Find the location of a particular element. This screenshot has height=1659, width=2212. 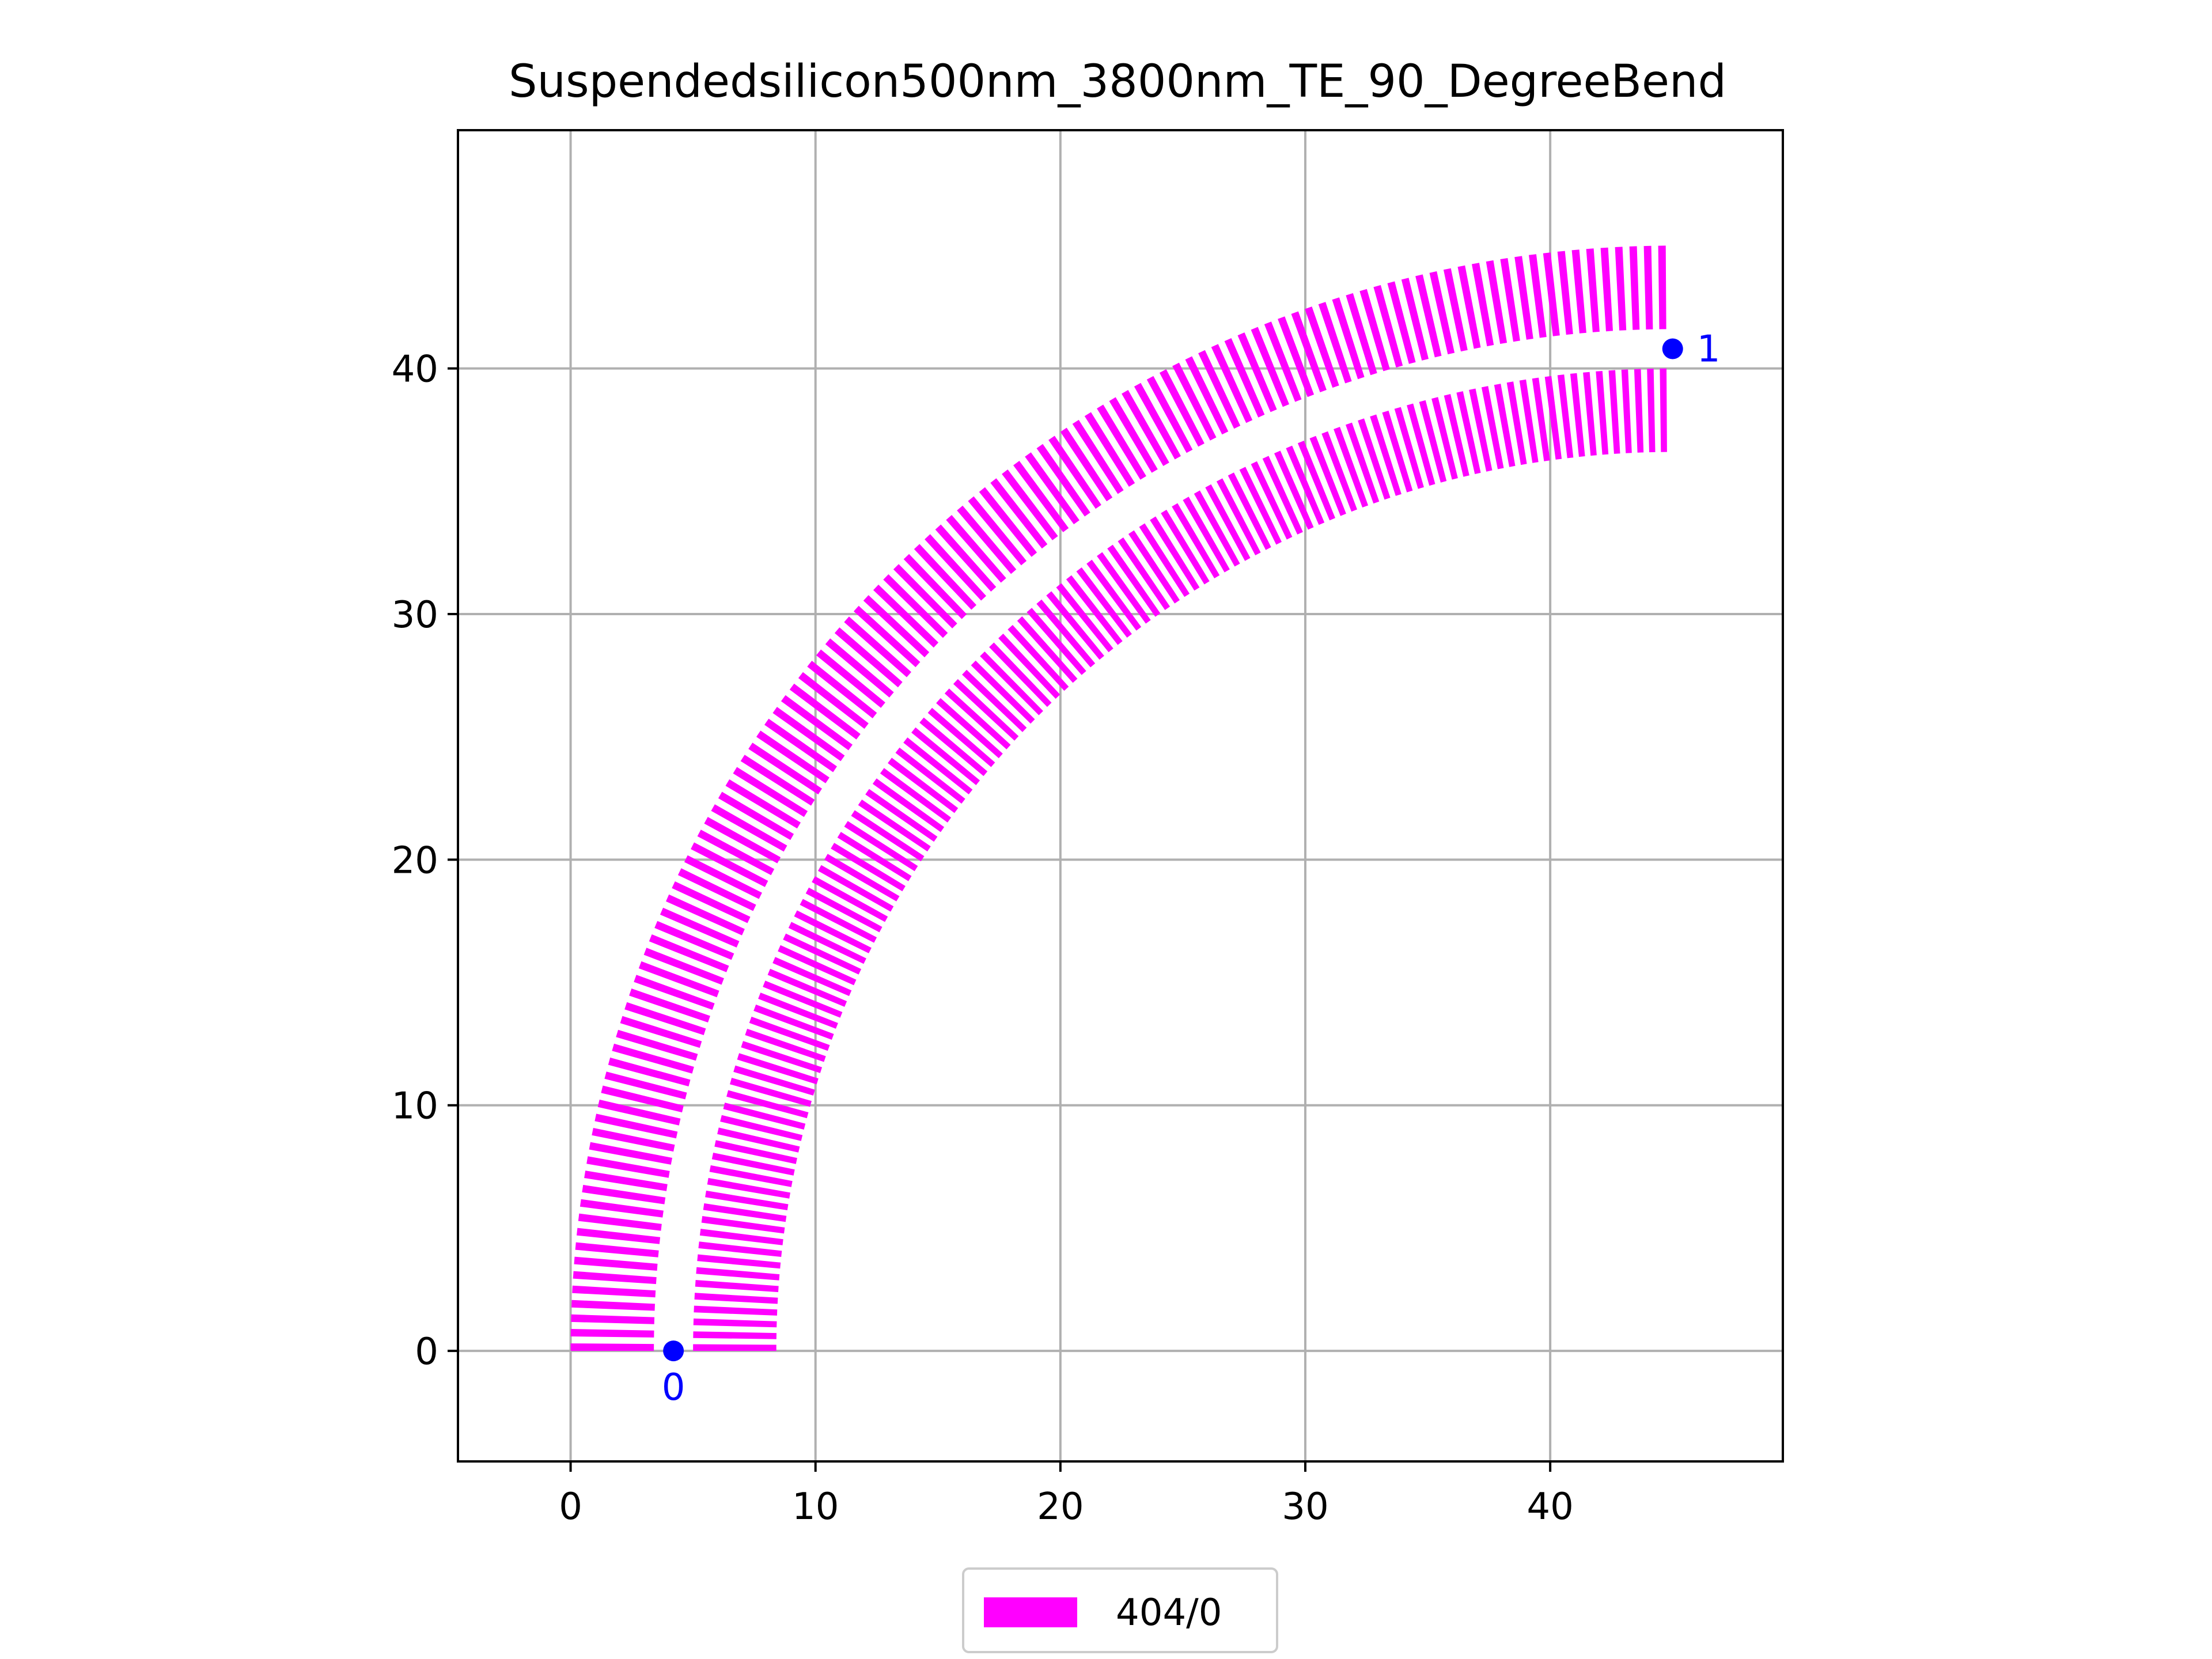

legend-box is located at coordinates (1120, 1610).